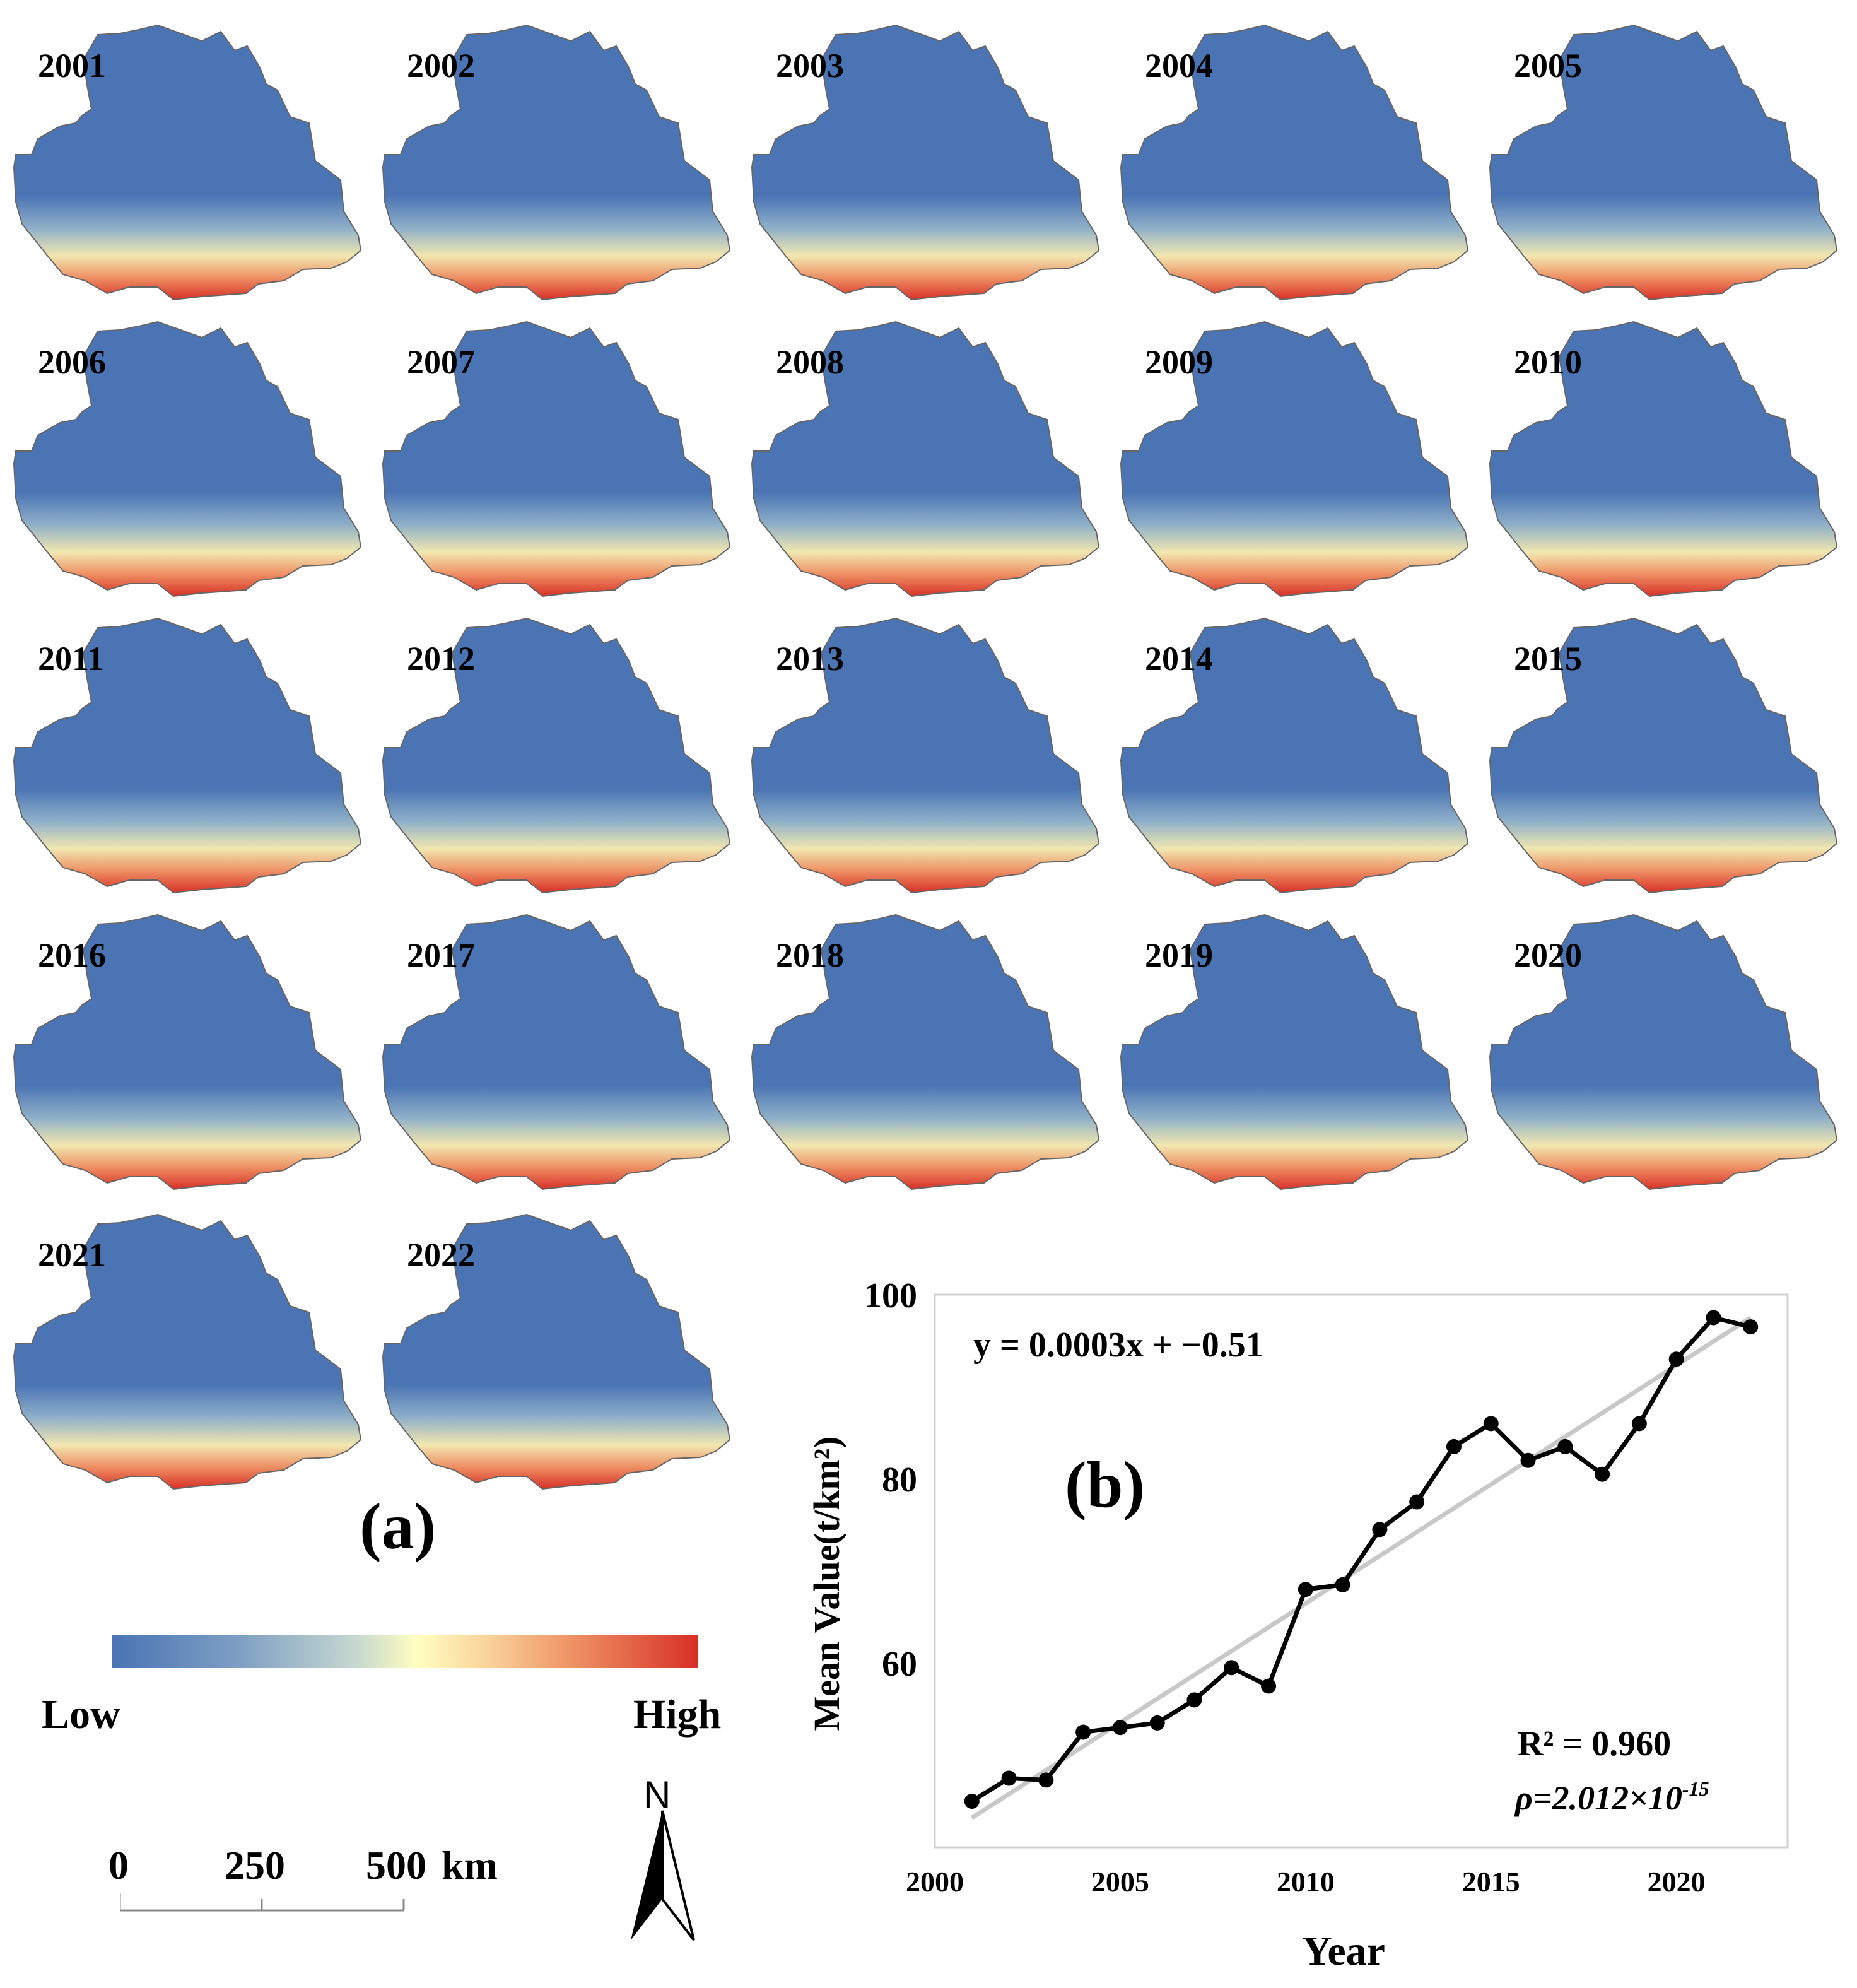 Image resolution: width=1857 pixels, height=1988 pixels. What do you see at coordinates (1179, 362) in the screenshot?
I see `map-year-label: 2009` at bounding box center [1179, 362].